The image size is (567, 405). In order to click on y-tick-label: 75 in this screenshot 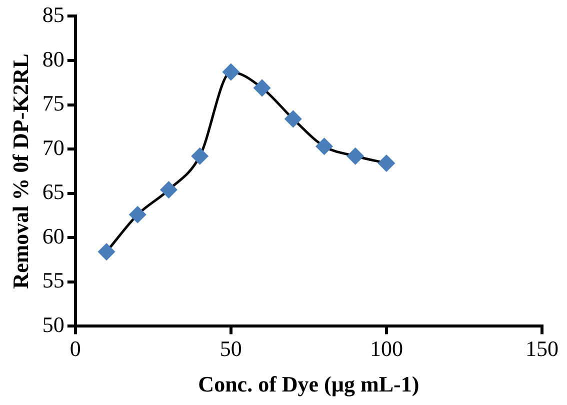, I will do `click(53, 103)`.